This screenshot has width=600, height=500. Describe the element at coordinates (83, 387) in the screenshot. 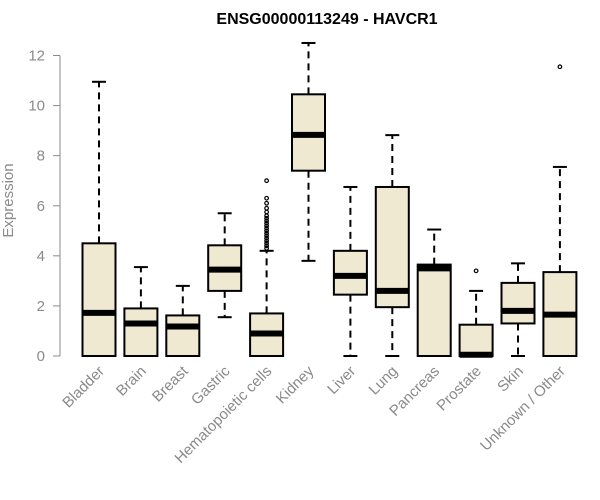

I see `x-tick-label: Bladder` at that location.